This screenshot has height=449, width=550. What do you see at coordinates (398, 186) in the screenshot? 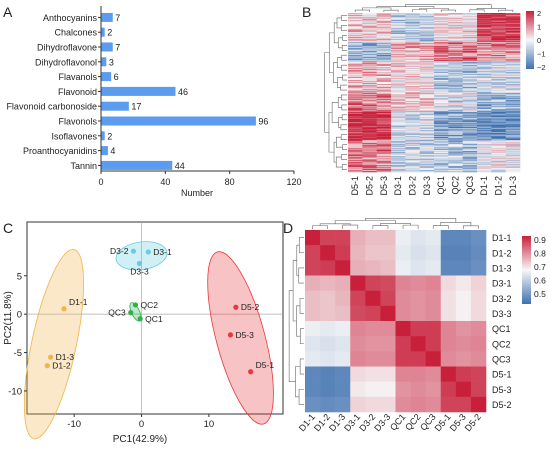
I see `column-label: D3-1` at bounding box center [398, 186].